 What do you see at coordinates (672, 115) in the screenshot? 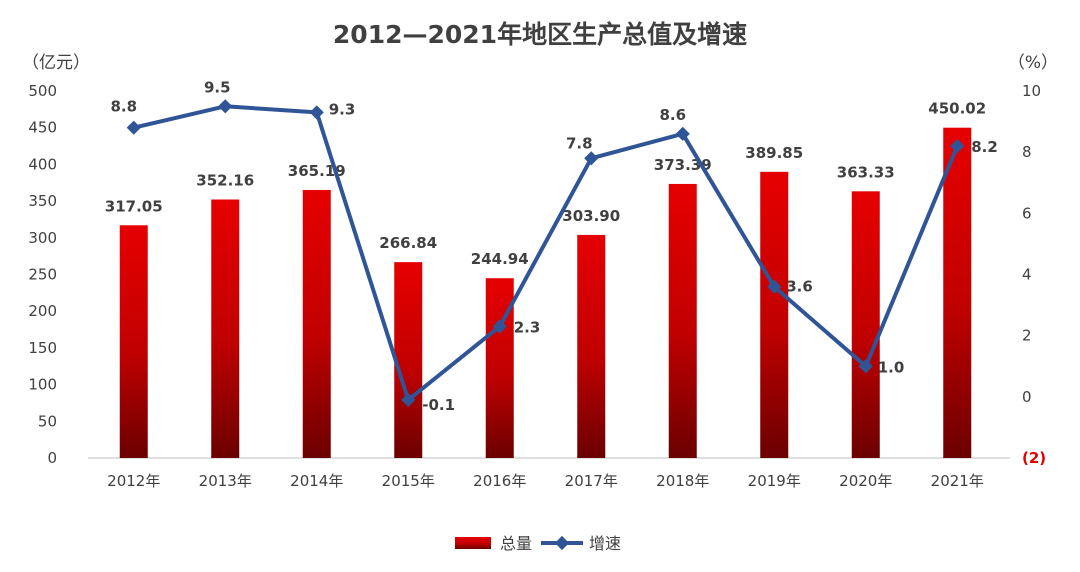
I see `growth-value-label: 8.6` at bounding box center [672, 115].